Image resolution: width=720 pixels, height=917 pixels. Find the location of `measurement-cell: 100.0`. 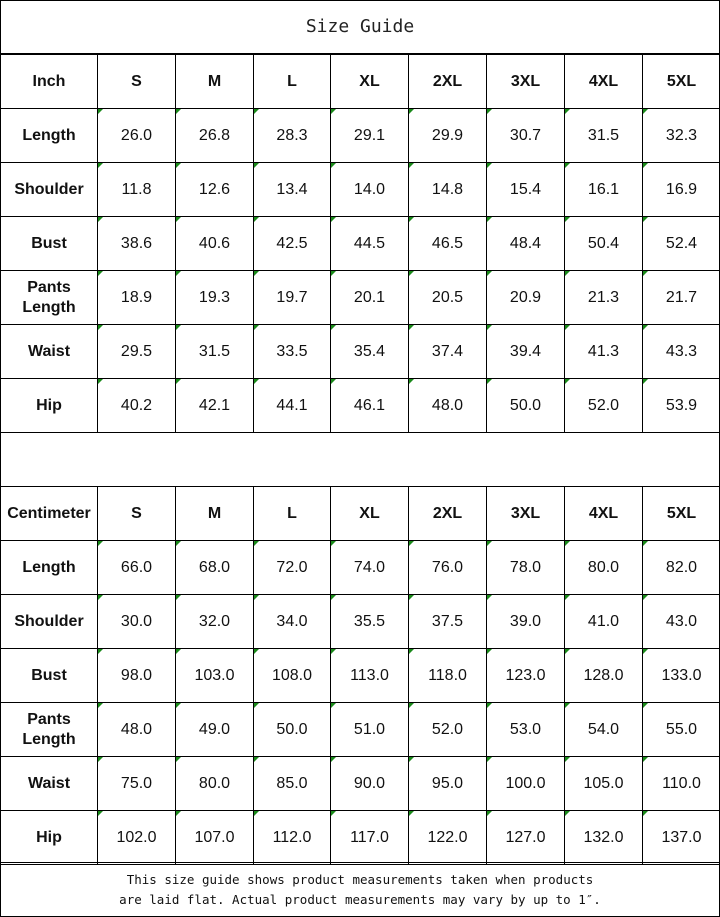

measurement-cell: 100.0 is located at coordinates (525, 783).